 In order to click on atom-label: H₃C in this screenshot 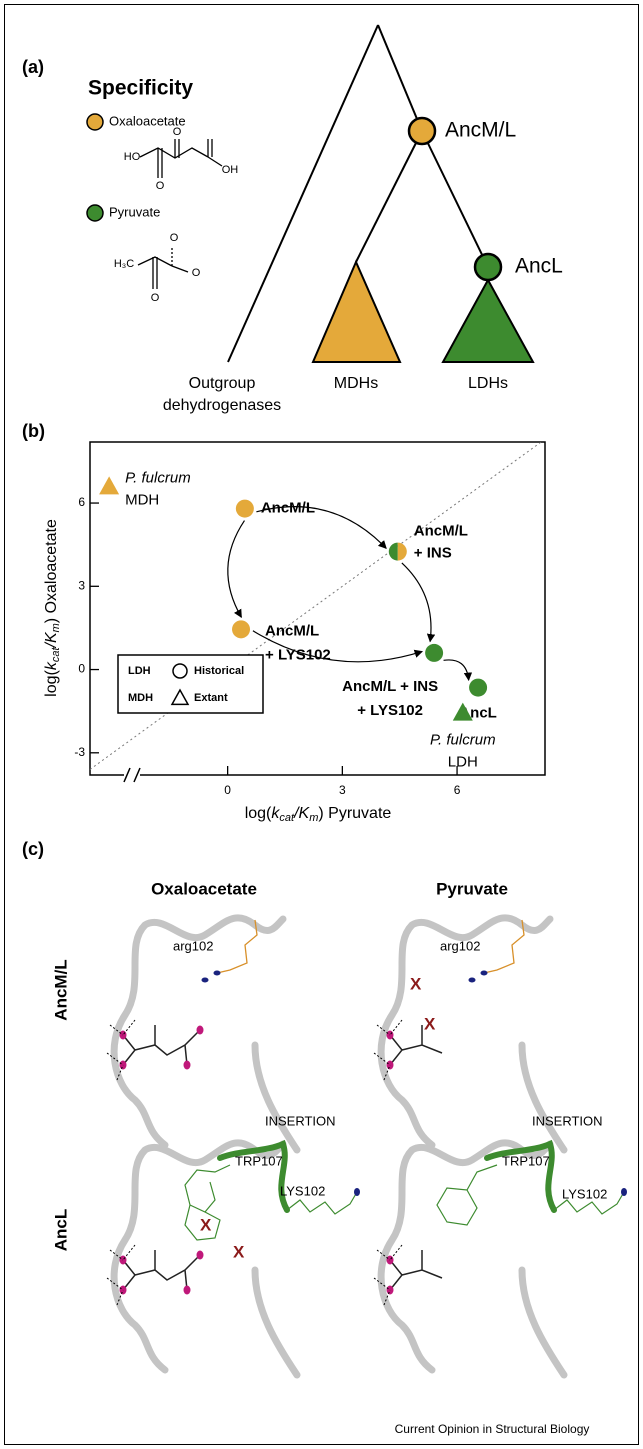, I will do `click(124, 264)`.